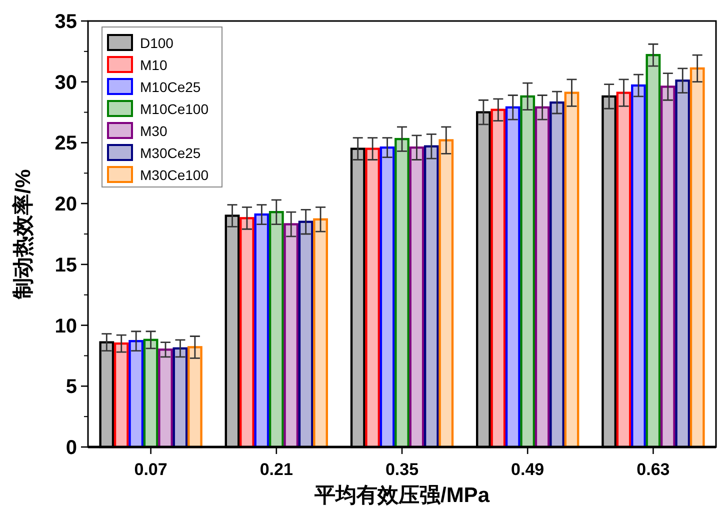 This screenshot has height=514, width=719. What do you see at coordinates (65, 83) in the screenshot?
I see `y-tick-label: 30` at bounding box center [65, 83].